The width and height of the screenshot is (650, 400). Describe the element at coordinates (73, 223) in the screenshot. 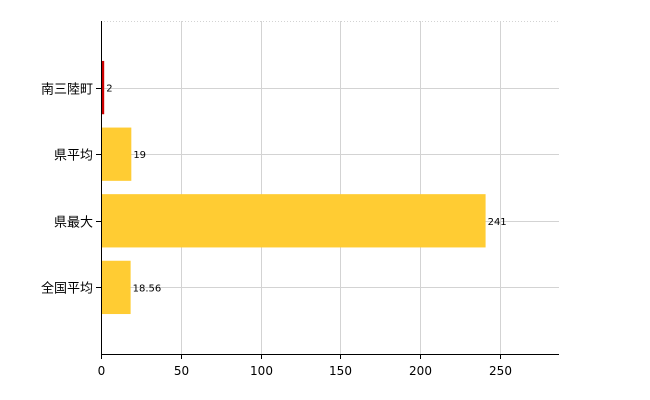

I see `category-label-2: 県最大` at that location.